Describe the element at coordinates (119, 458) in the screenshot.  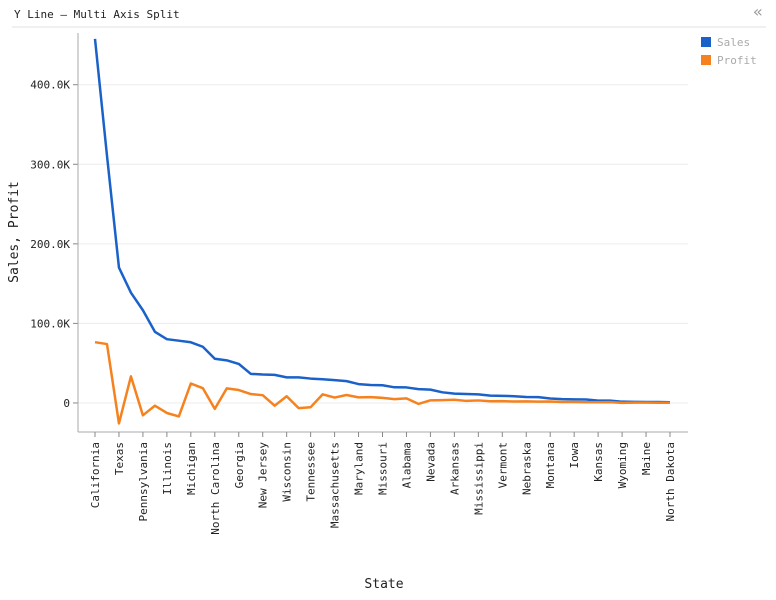
I see `x-tick-label: Texas` at that location.